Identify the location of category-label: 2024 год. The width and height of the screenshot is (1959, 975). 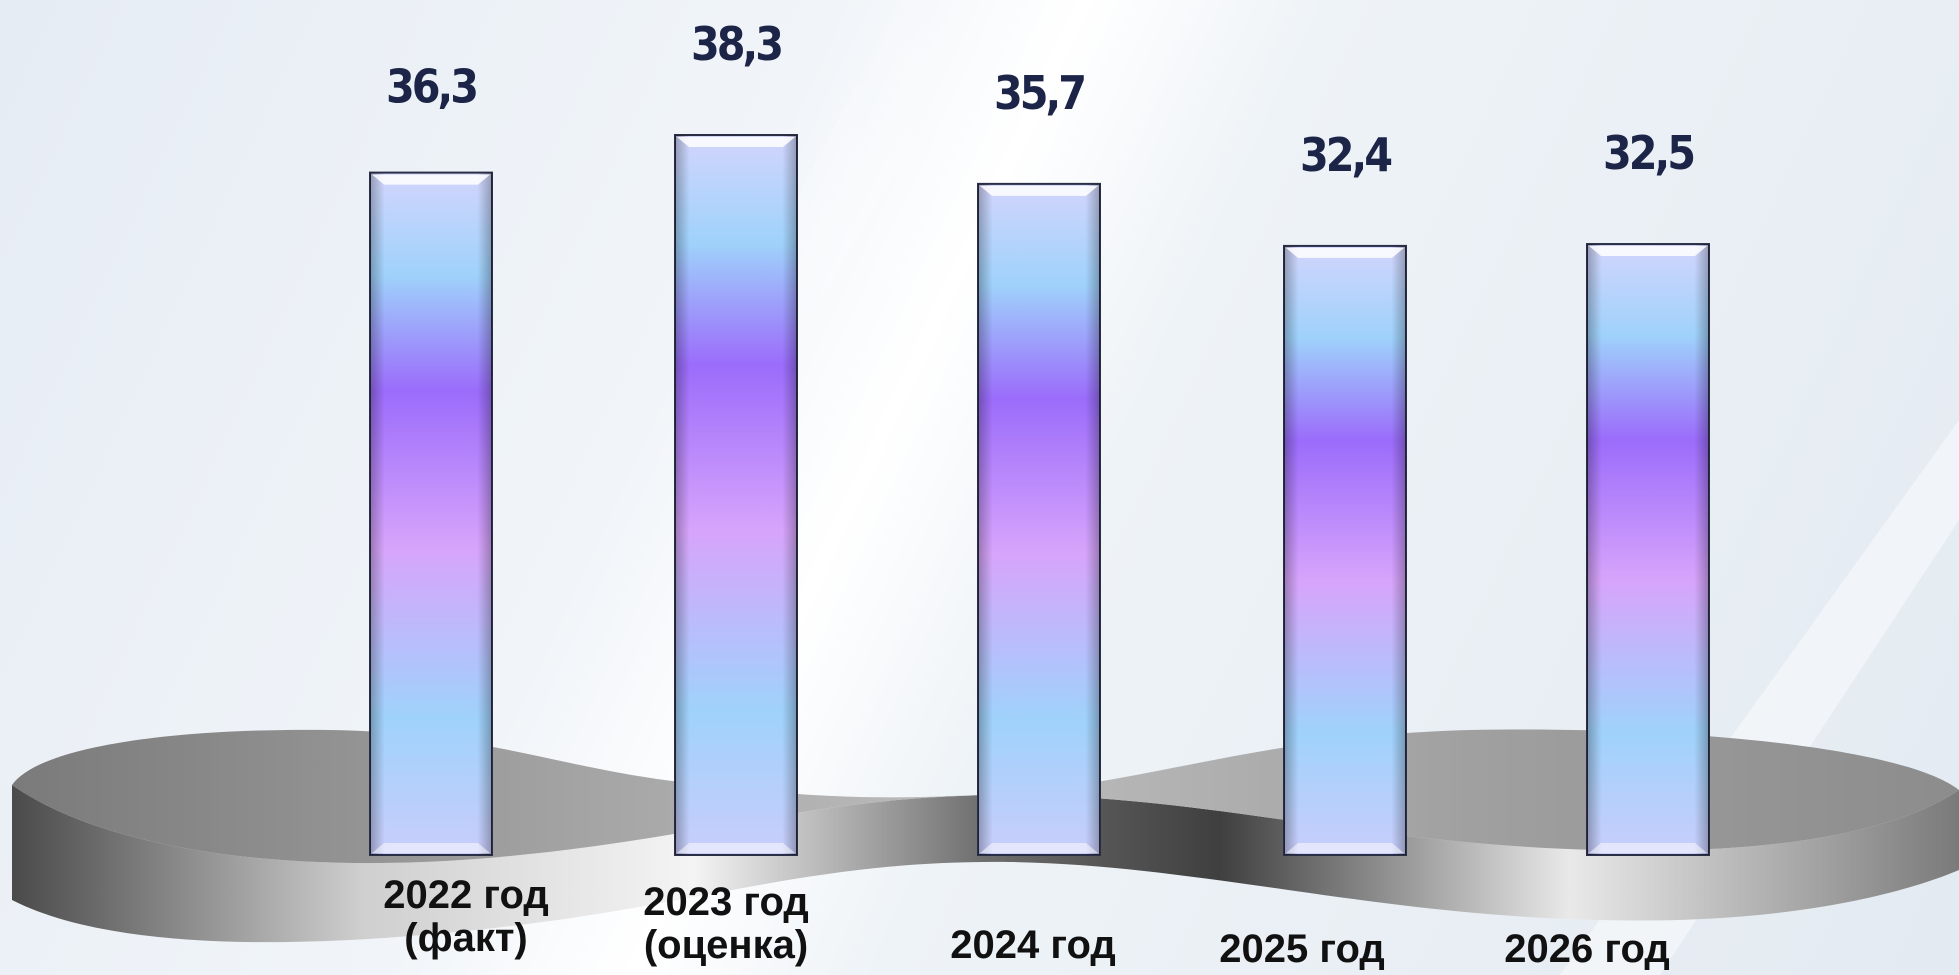
(1033, 945).